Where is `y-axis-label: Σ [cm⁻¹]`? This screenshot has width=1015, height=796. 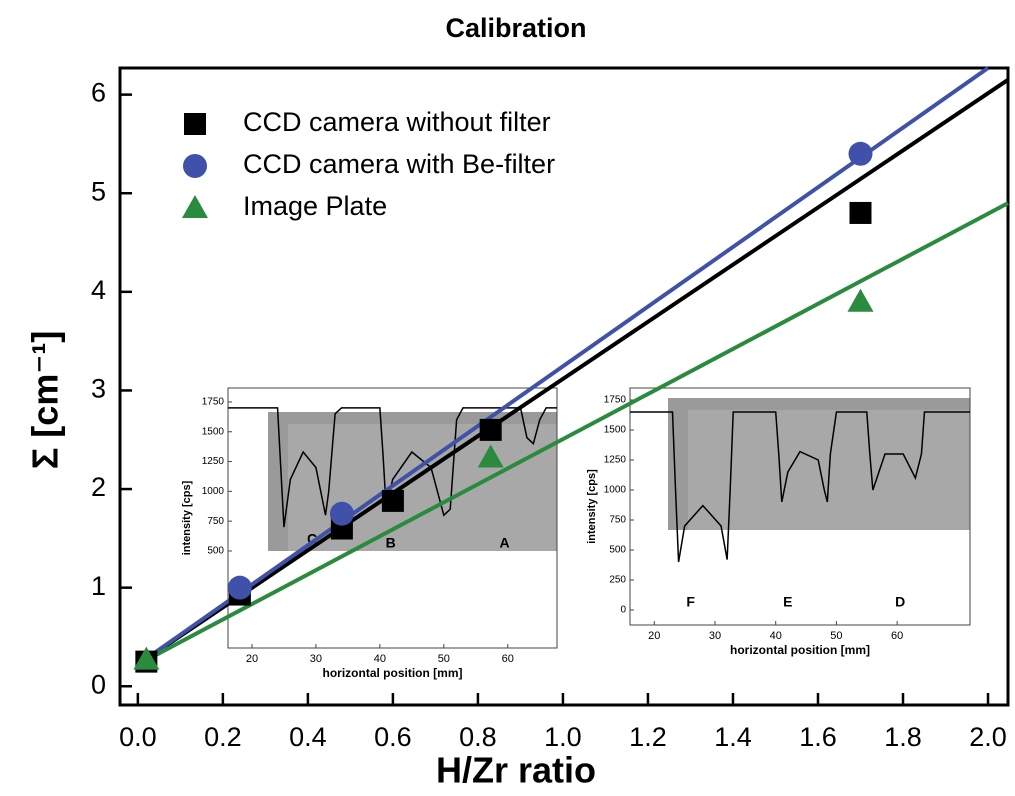
y-axis-label: Σ [cm⁻¹] is located at coordinates (45, 400).